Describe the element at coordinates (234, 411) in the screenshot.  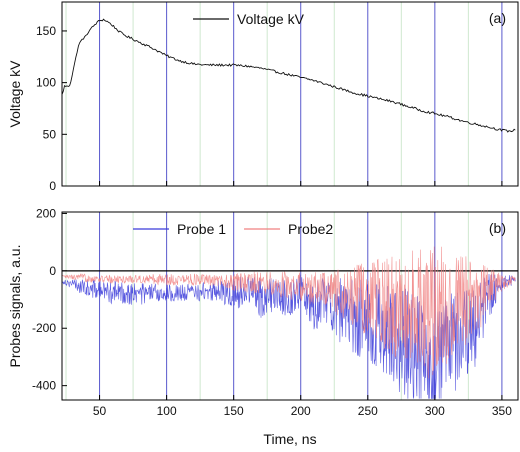
I see `x-tick-label: 150` at that location.